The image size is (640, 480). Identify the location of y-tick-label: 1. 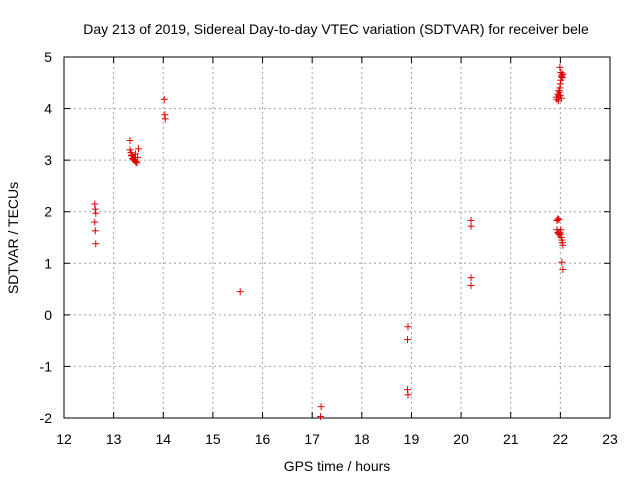
(48, 263).